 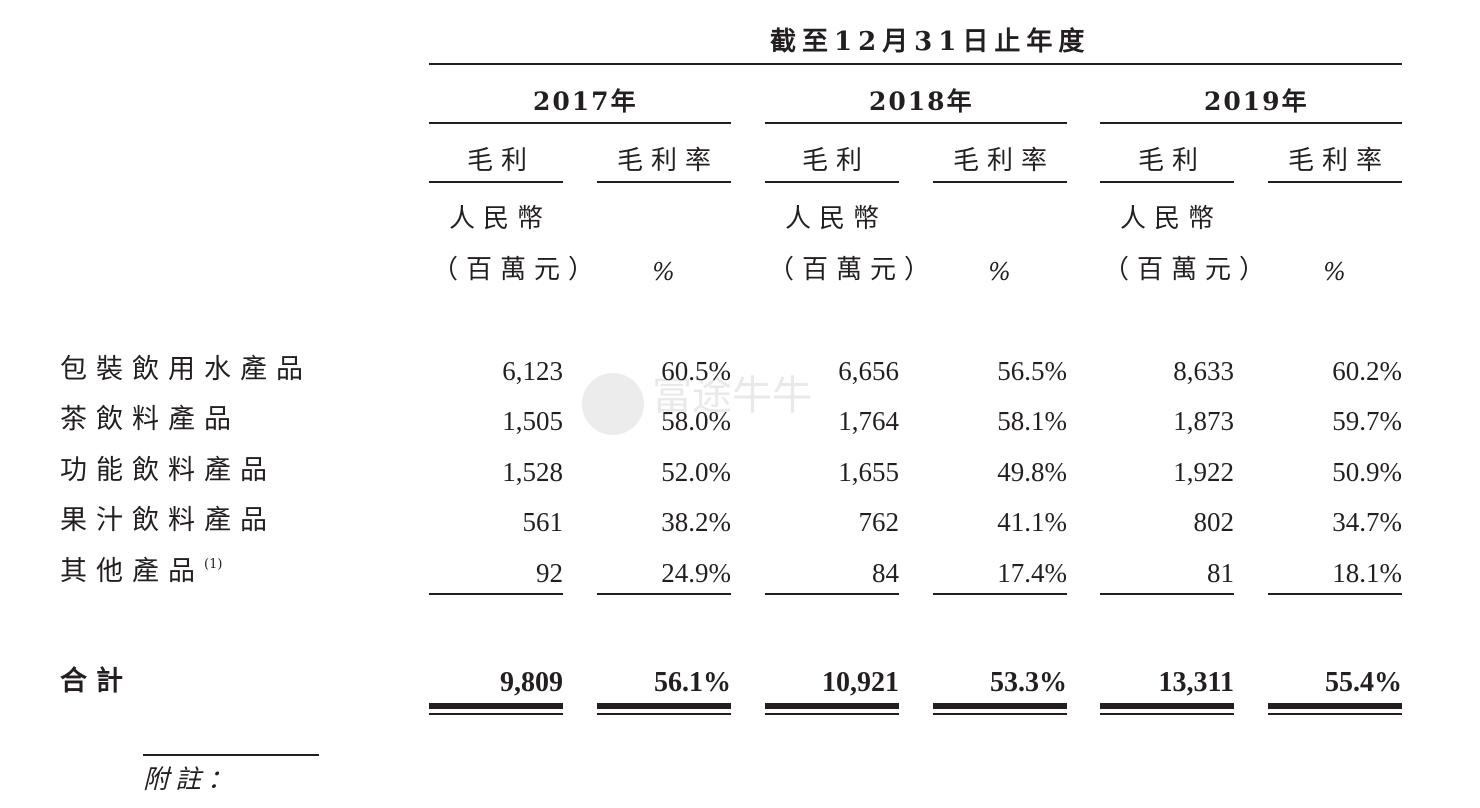 I want to click on year-header-2019: 2019年, so click(x=1256, y=101).